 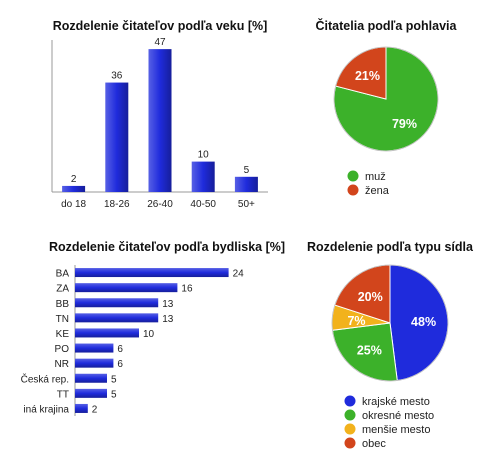 What do you see at coordinates (160, 204) in the screenshot?
I see `x-tick-label: 26-40` at bounding box center [160, 204].